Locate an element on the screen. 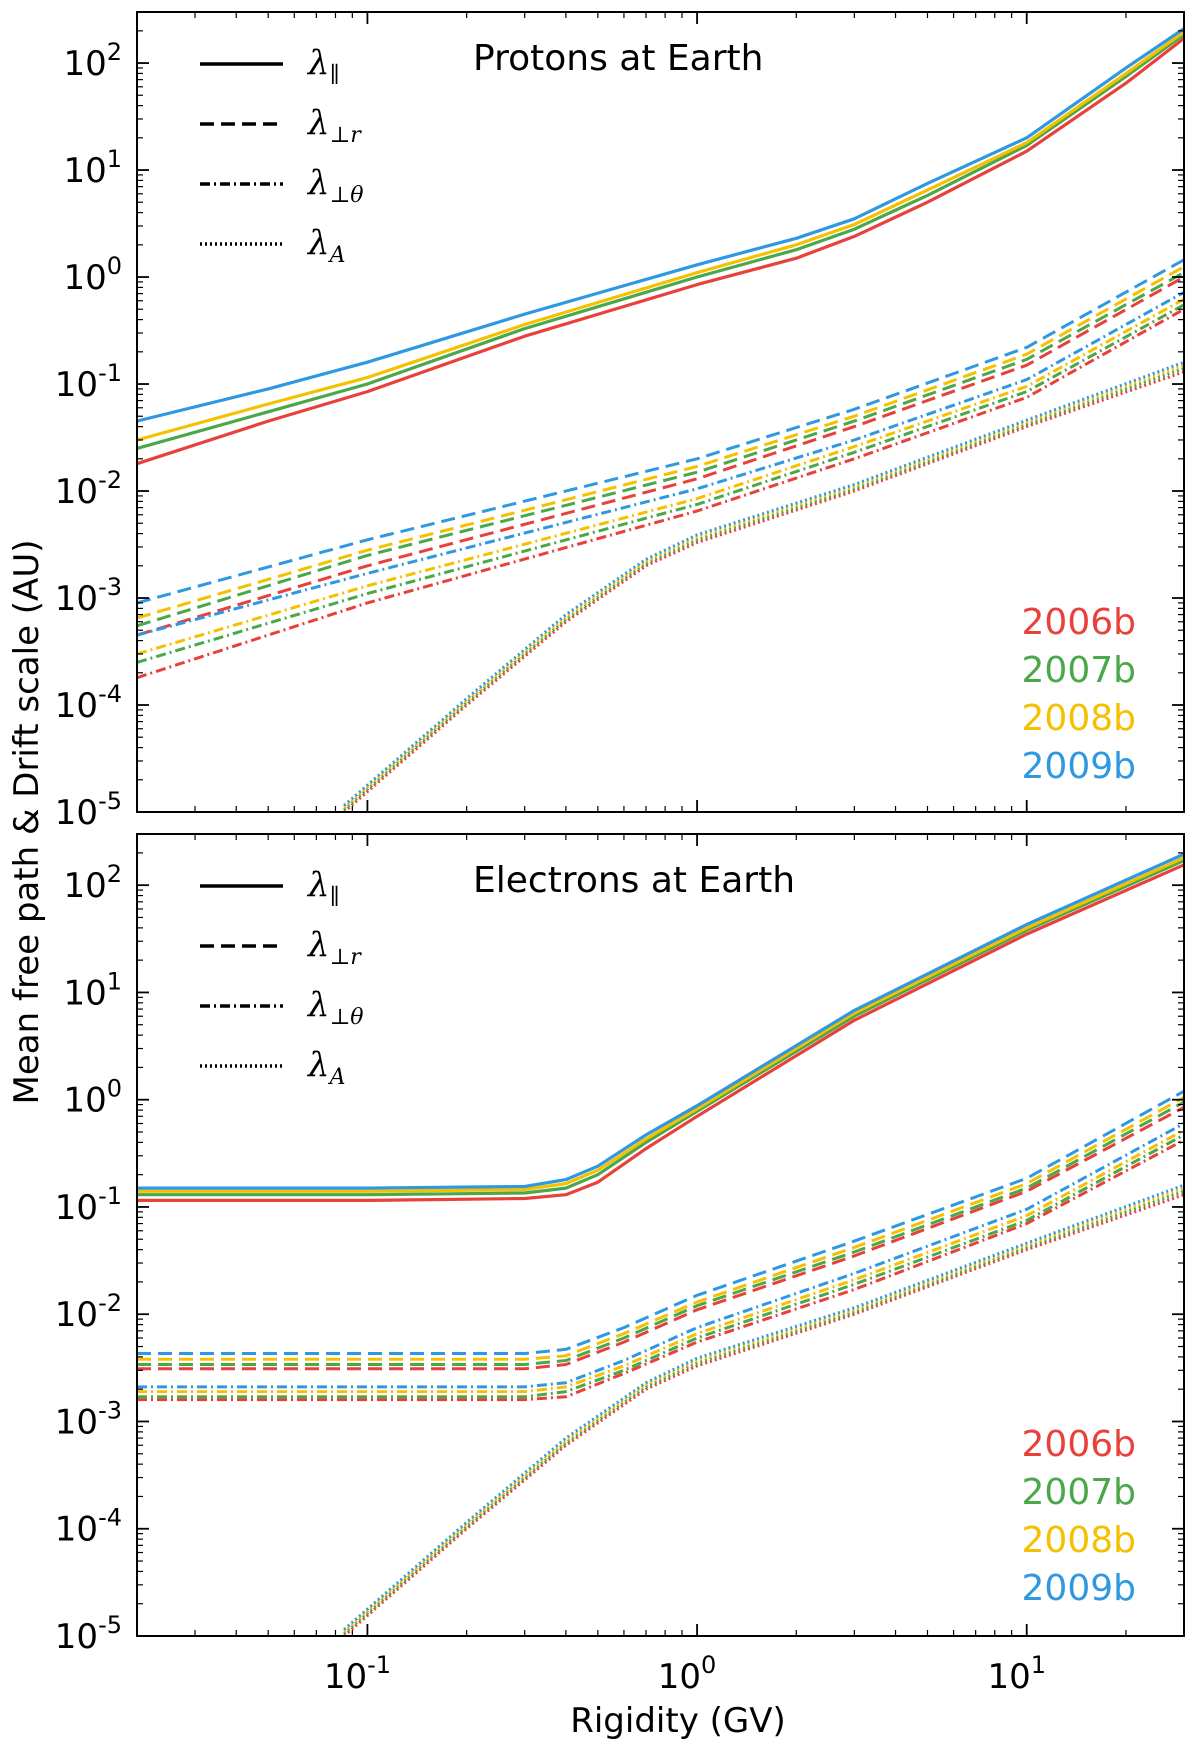  y-tick-exponent: -1 is located at coordinates (110, 1196).